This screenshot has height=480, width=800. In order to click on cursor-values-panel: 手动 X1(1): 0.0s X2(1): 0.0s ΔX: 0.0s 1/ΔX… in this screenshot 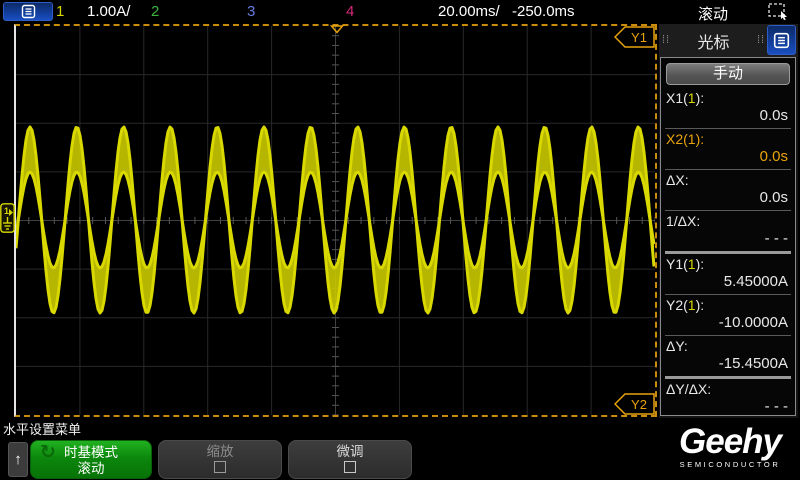, I will do `click(728, 238)`.